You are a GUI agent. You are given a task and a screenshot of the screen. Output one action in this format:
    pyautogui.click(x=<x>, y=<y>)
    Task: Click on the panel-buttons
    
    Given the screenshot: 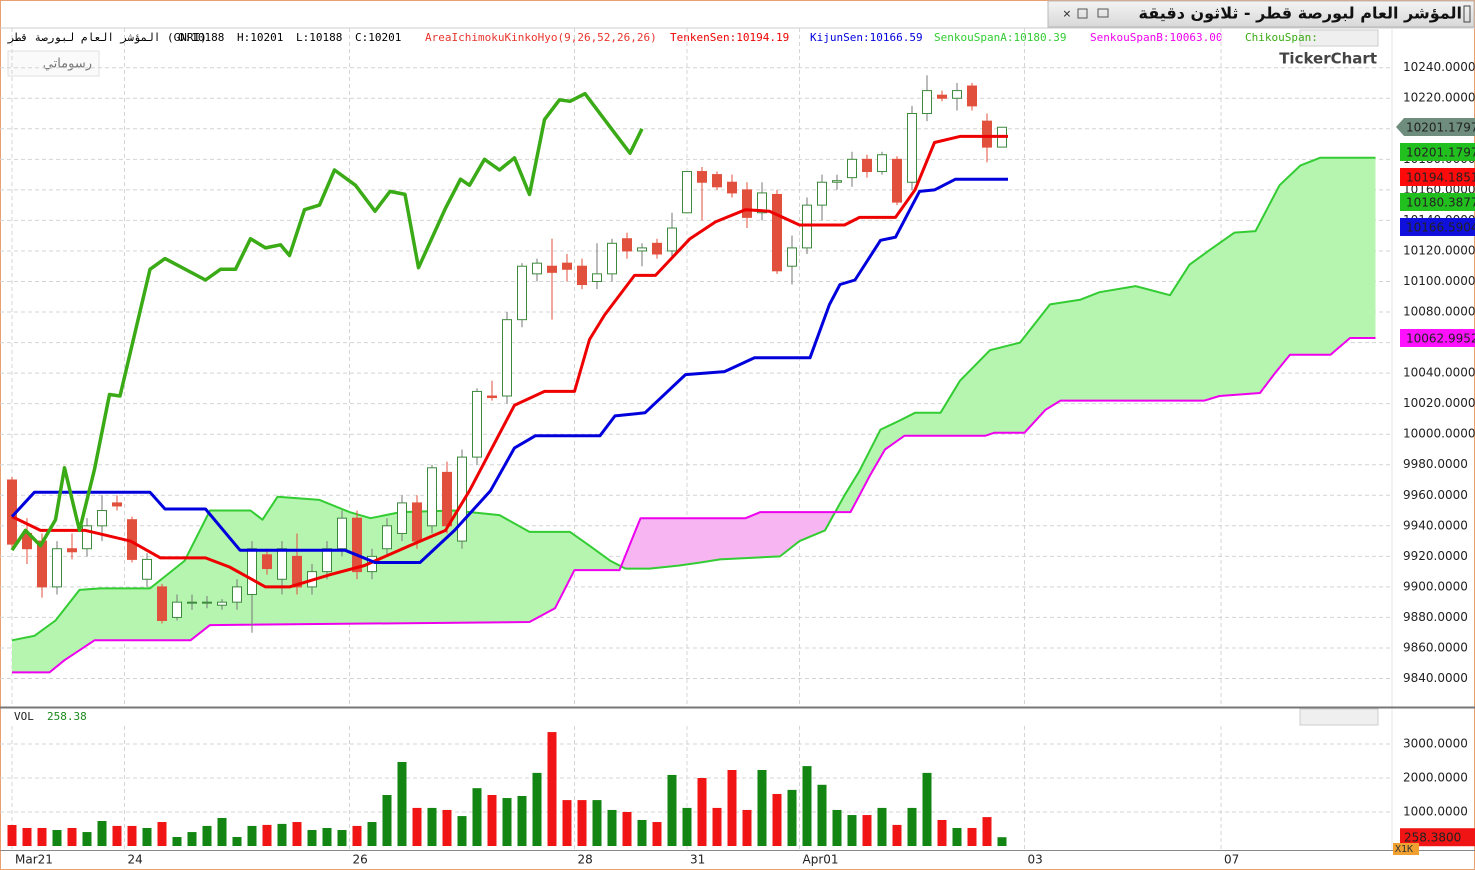 What is the action you would take?
    pyautogui.click(x=1339, y=38)
    